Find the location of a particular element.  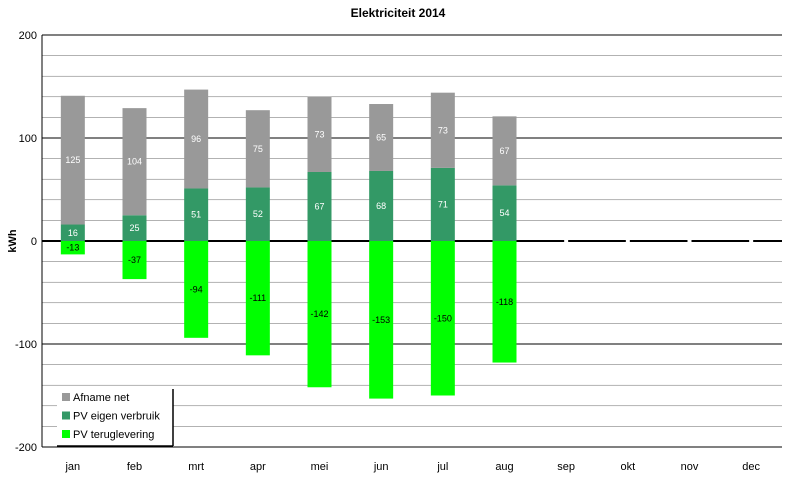

data-label: 16 is located at coordinates (73, 233).